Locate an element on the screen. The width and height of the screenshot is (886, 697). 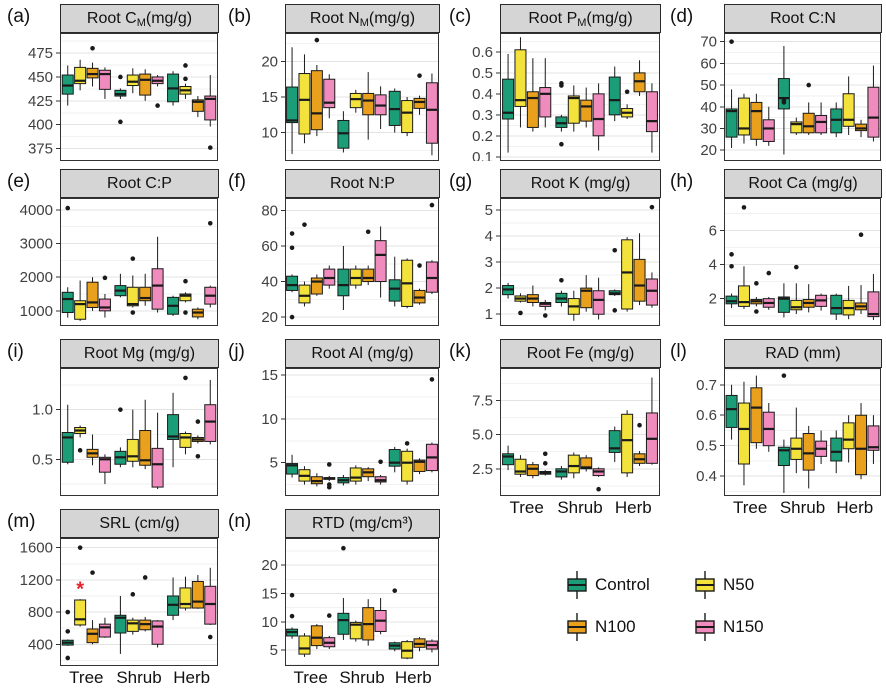
title-text: (mg/g) is located at coordinates (392, 18).